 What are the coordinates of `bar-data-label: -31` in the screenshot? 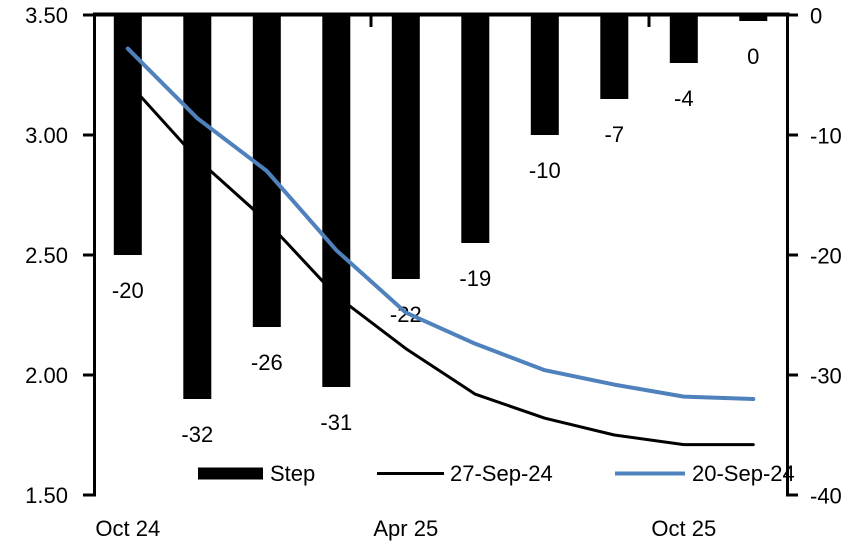 It's located at (336, 422).